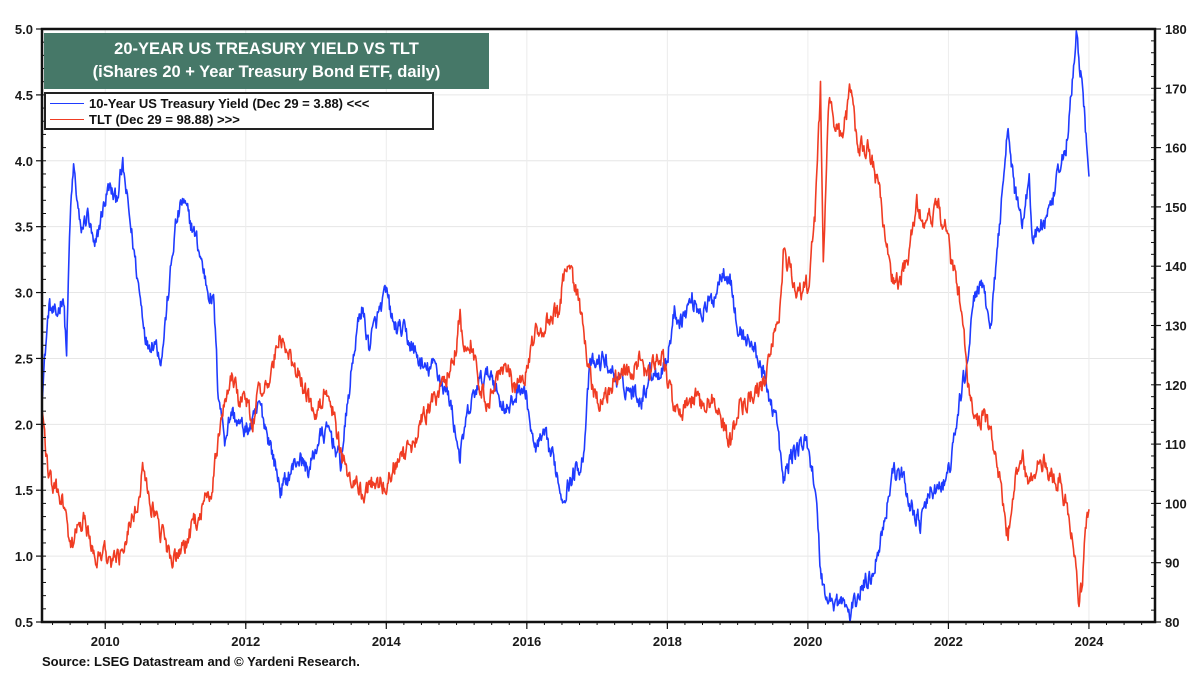 The image size is (1200, 675). What do you see at coordinates (807, 641) in the screenshot?
I see `x-tick-label: 2020` at bounding box center [807, 641].